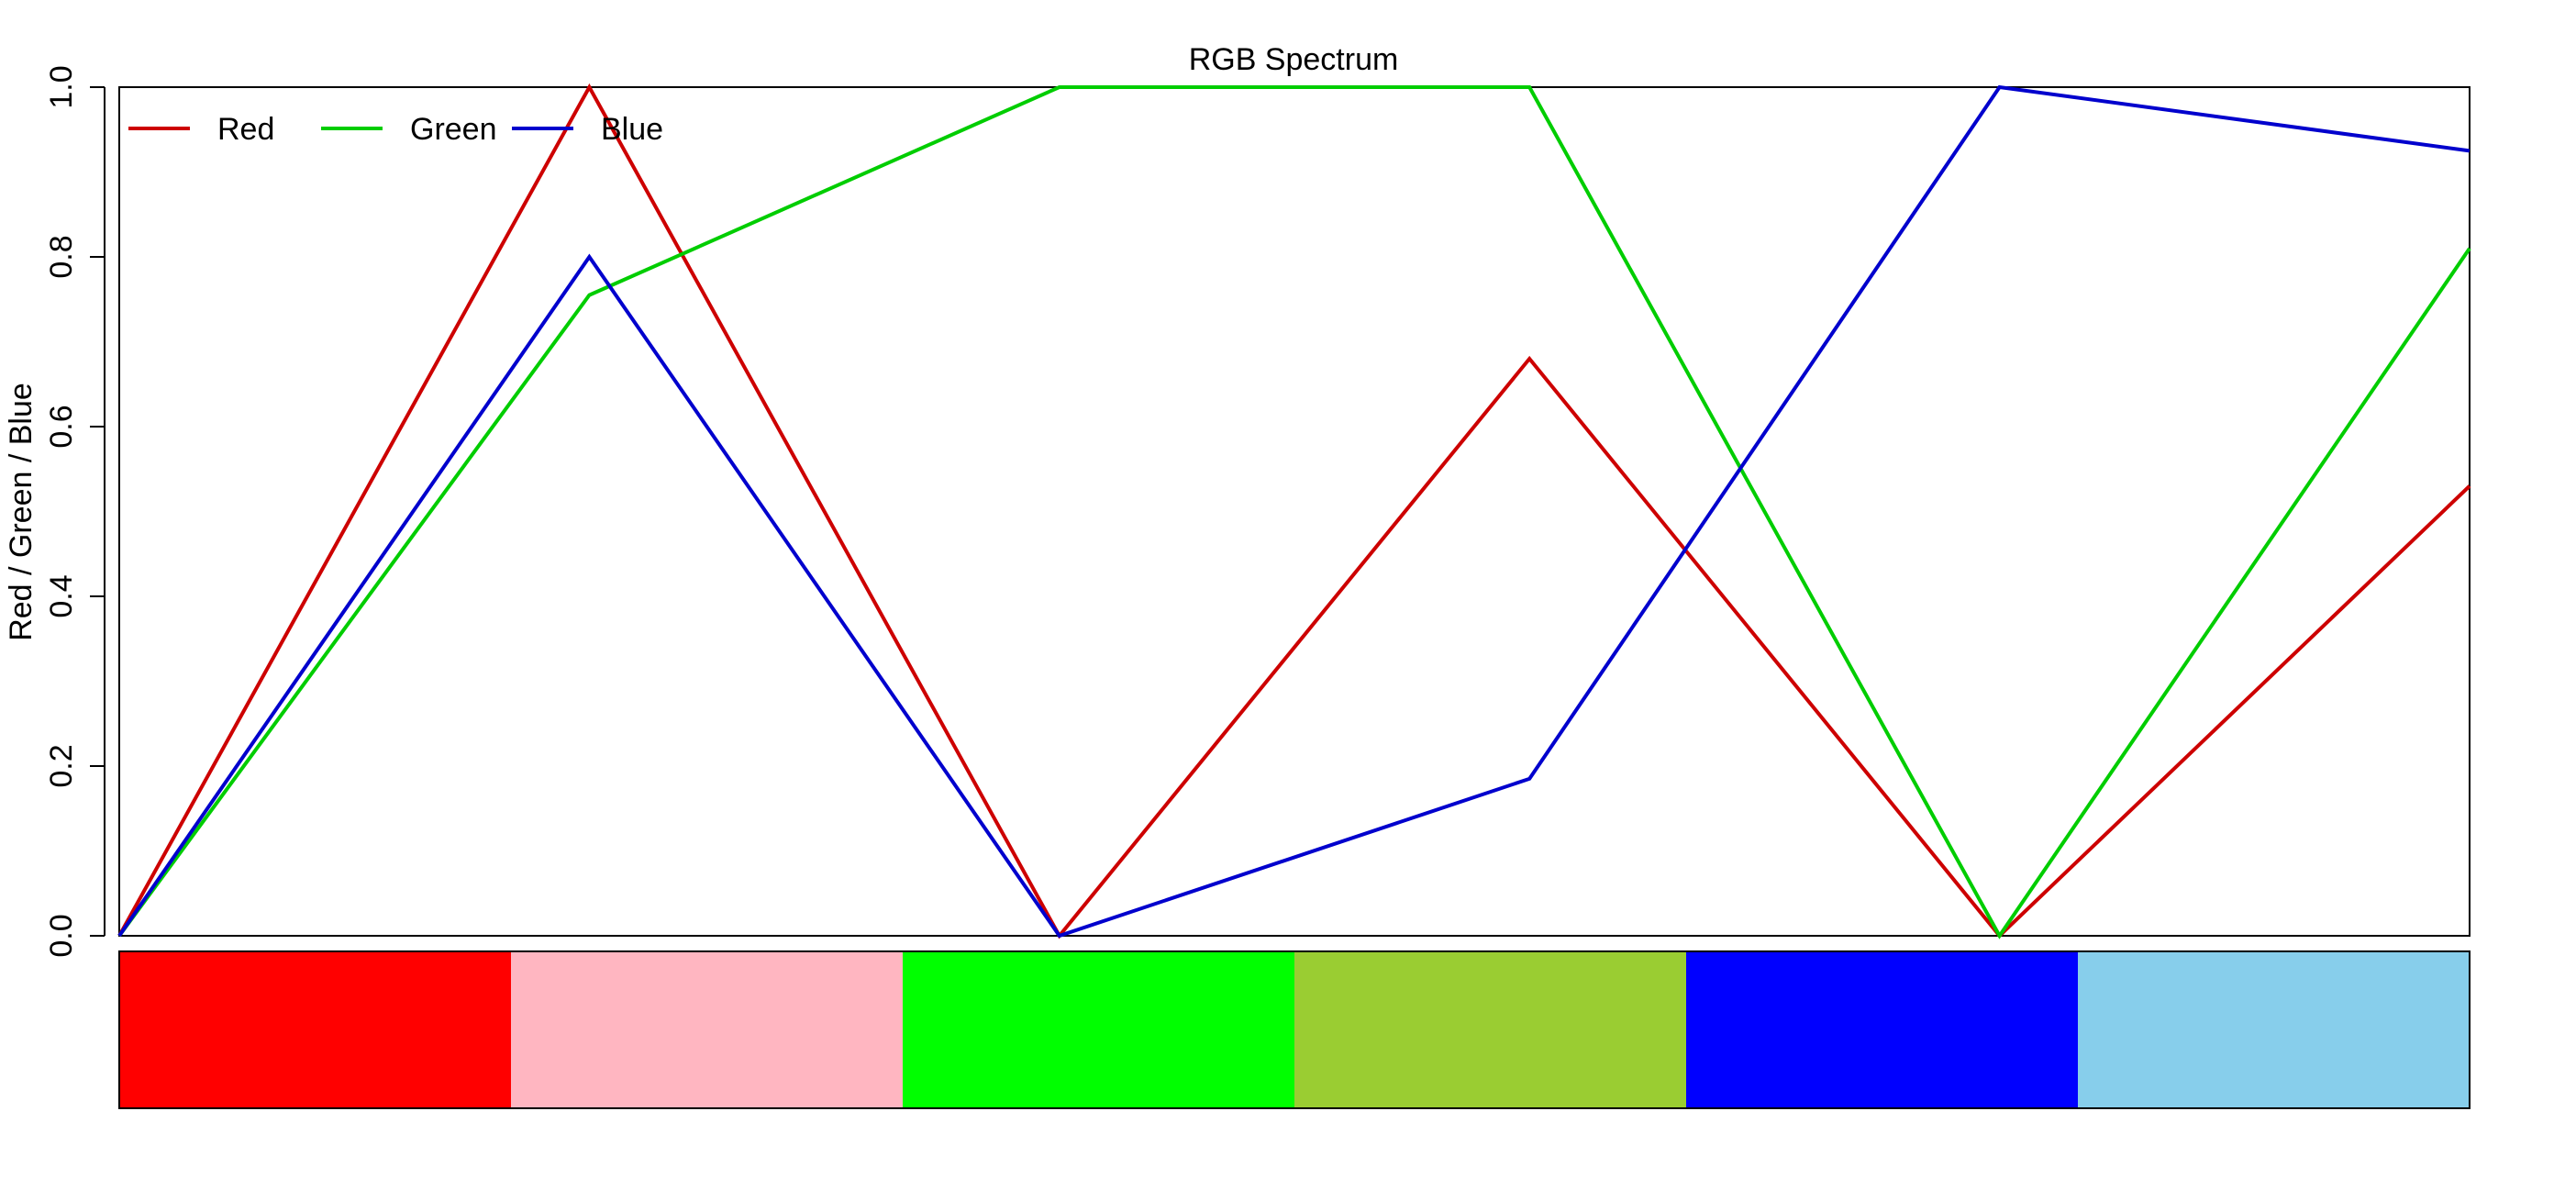 Image resolution: width=2576 pixels, height=1189 pixels. I want to click on y-tick-label: 1.0, so click(61, 86).